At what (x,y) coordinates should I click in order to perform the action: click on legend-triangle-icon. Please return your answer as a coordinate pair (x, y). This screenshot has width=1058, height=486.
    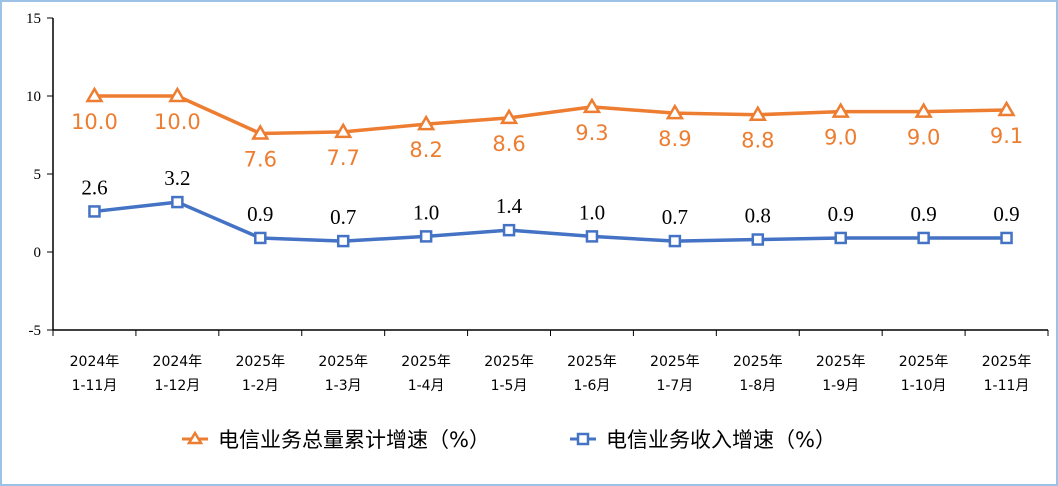
    Looking at the image, I should click on (195, 437).